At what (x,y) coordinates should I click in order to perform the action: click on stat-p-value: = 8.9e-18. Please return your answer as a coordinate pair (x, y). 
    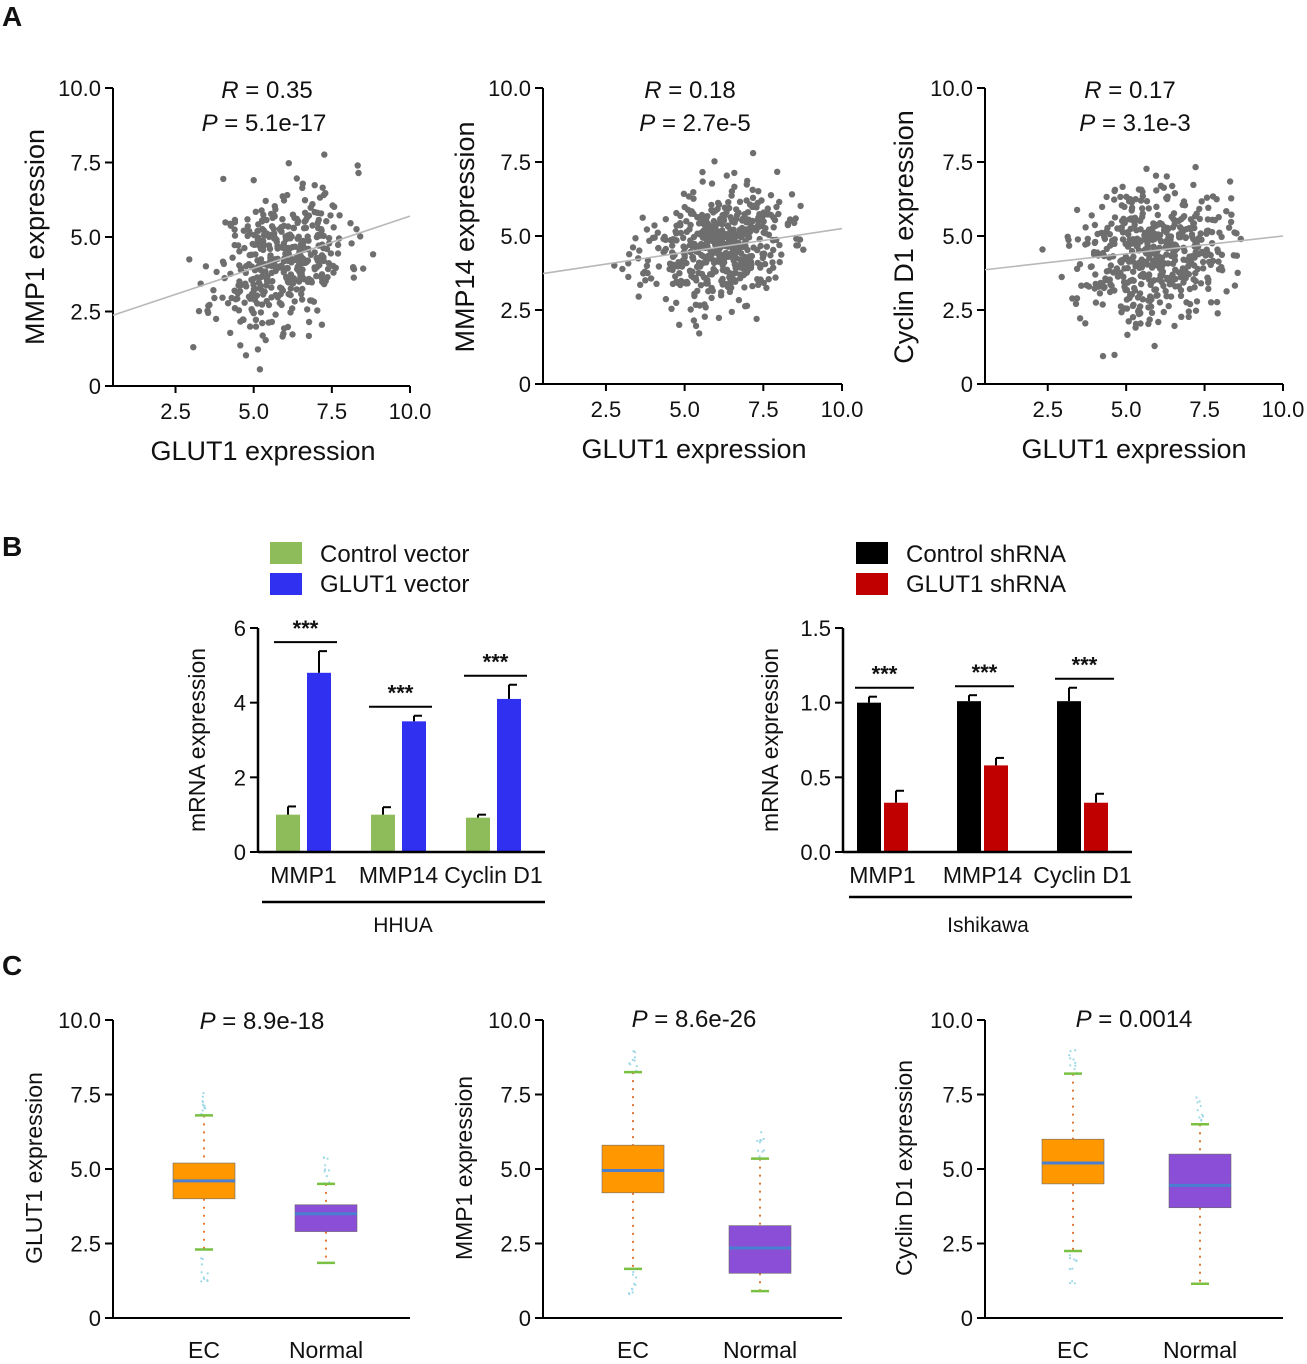
    Looking at the image, I should click on (270, 1021).